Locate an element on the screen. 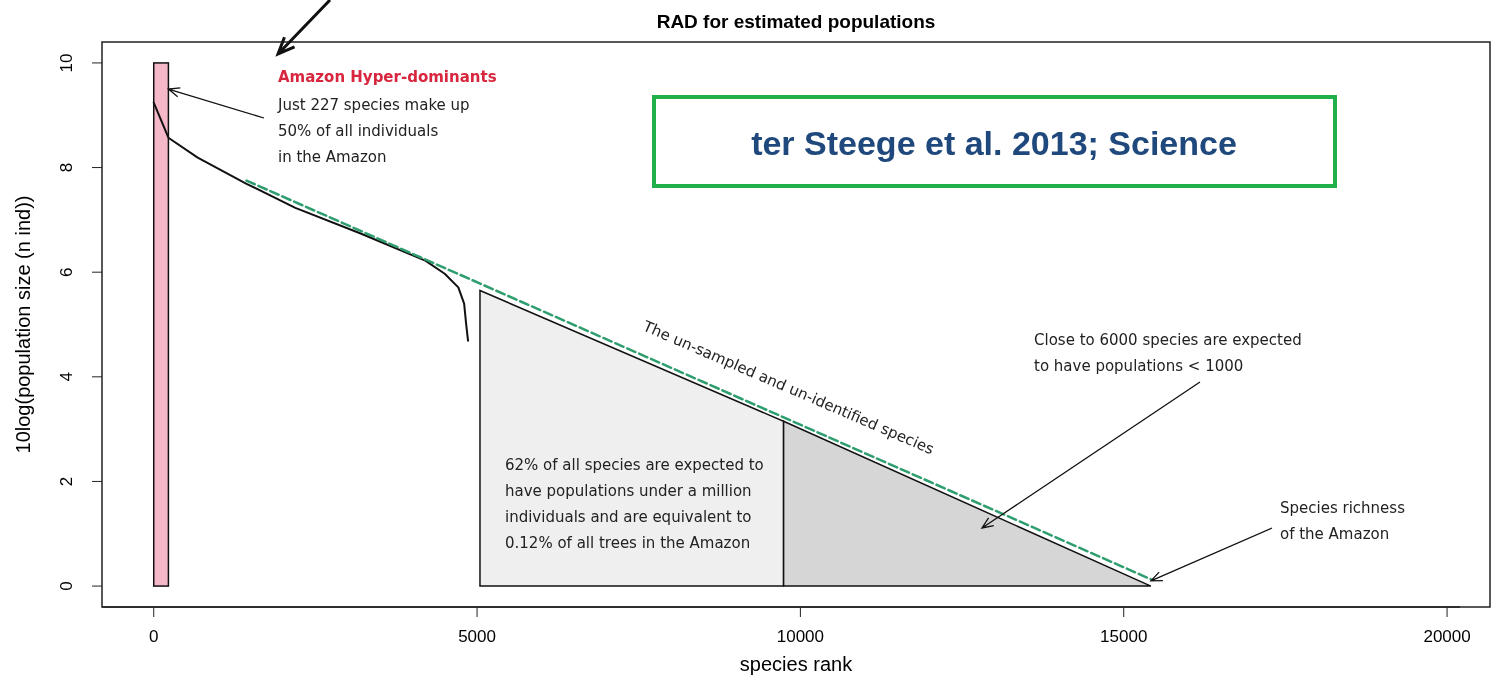 The width and height of the screenshot is (1493, 676). annotation: ter Steege et al. 2013; Science is located at coordinates (994, 143).